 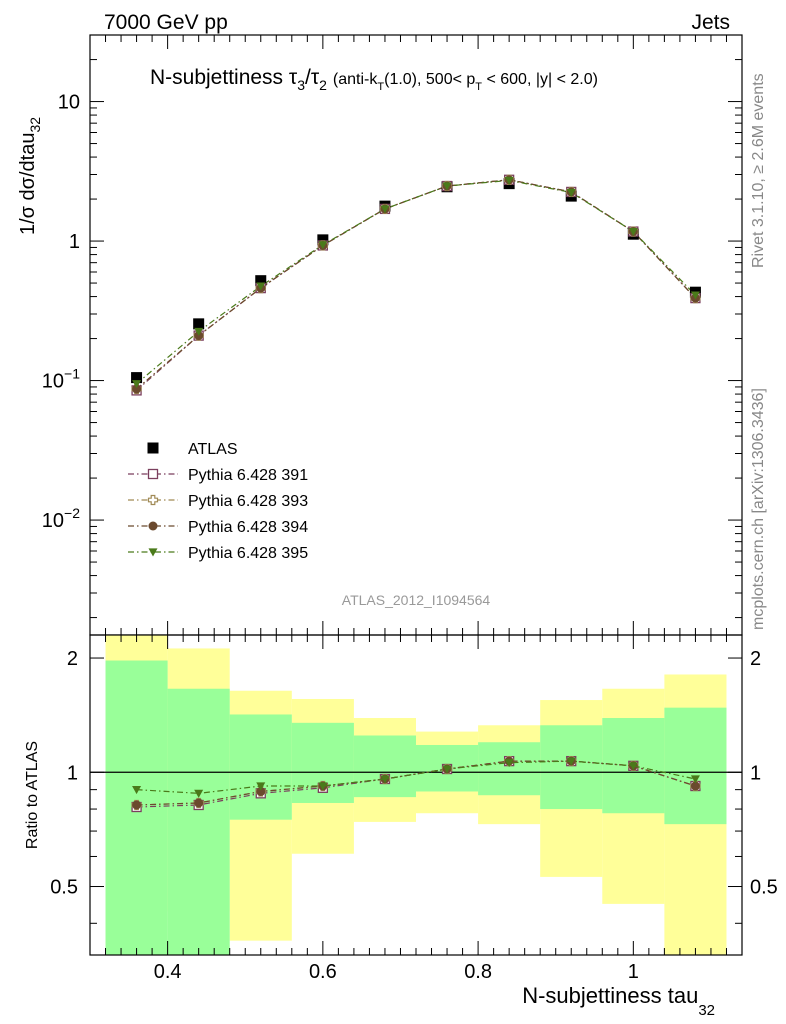 I want to click on ratio-y-tick-label-right: 0.5, so click(x=764, y=888).